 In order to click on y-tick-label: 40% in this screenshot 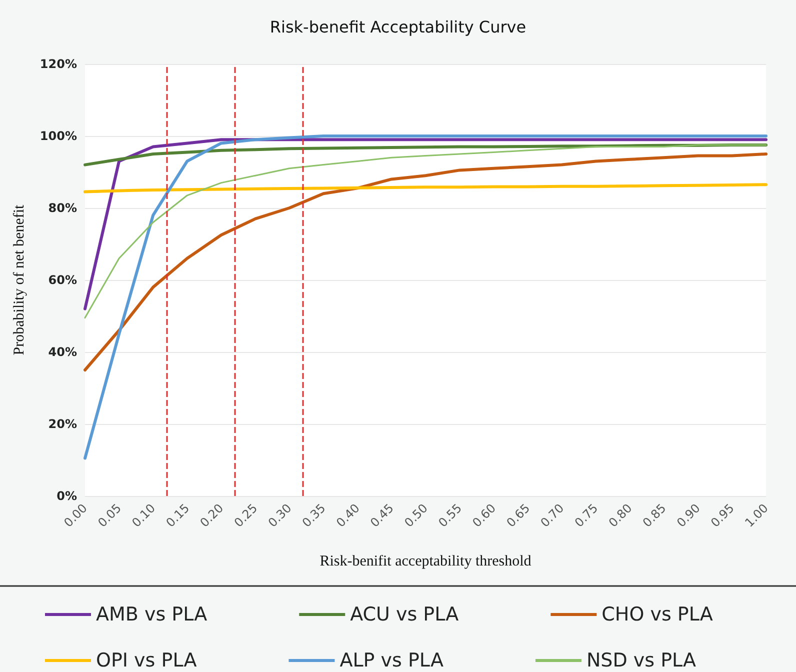, I will do `click(62, 352)`.